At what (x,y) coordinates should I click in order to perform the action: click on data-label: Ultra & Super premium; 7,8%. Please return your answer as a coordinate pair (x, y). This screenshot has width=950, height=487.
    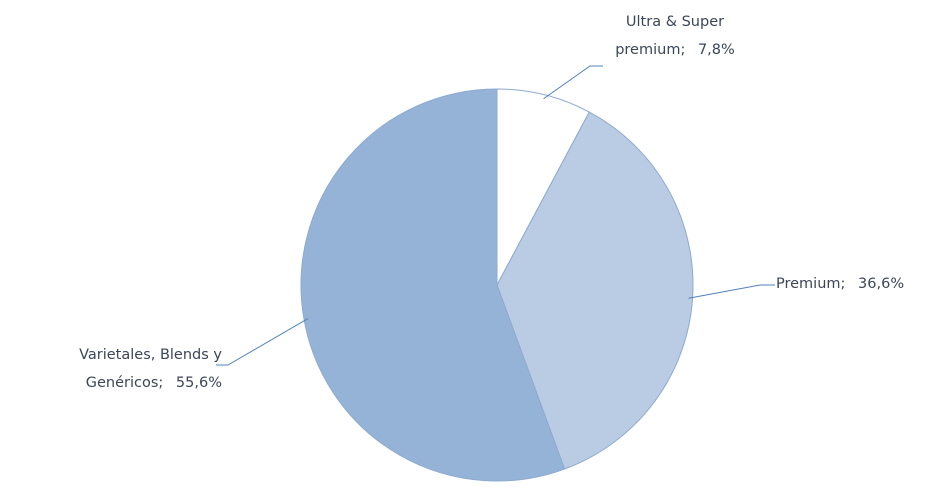
    Looking at the image, I should click on (675, 36).